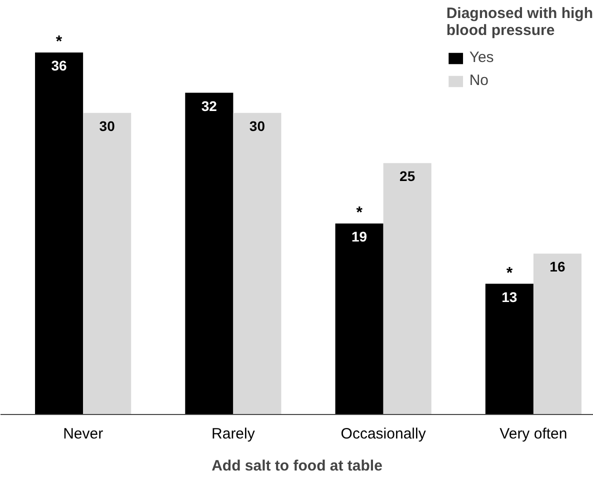 The image size is (593, 477). I want to click on data-label: 16, so click(558, 266).